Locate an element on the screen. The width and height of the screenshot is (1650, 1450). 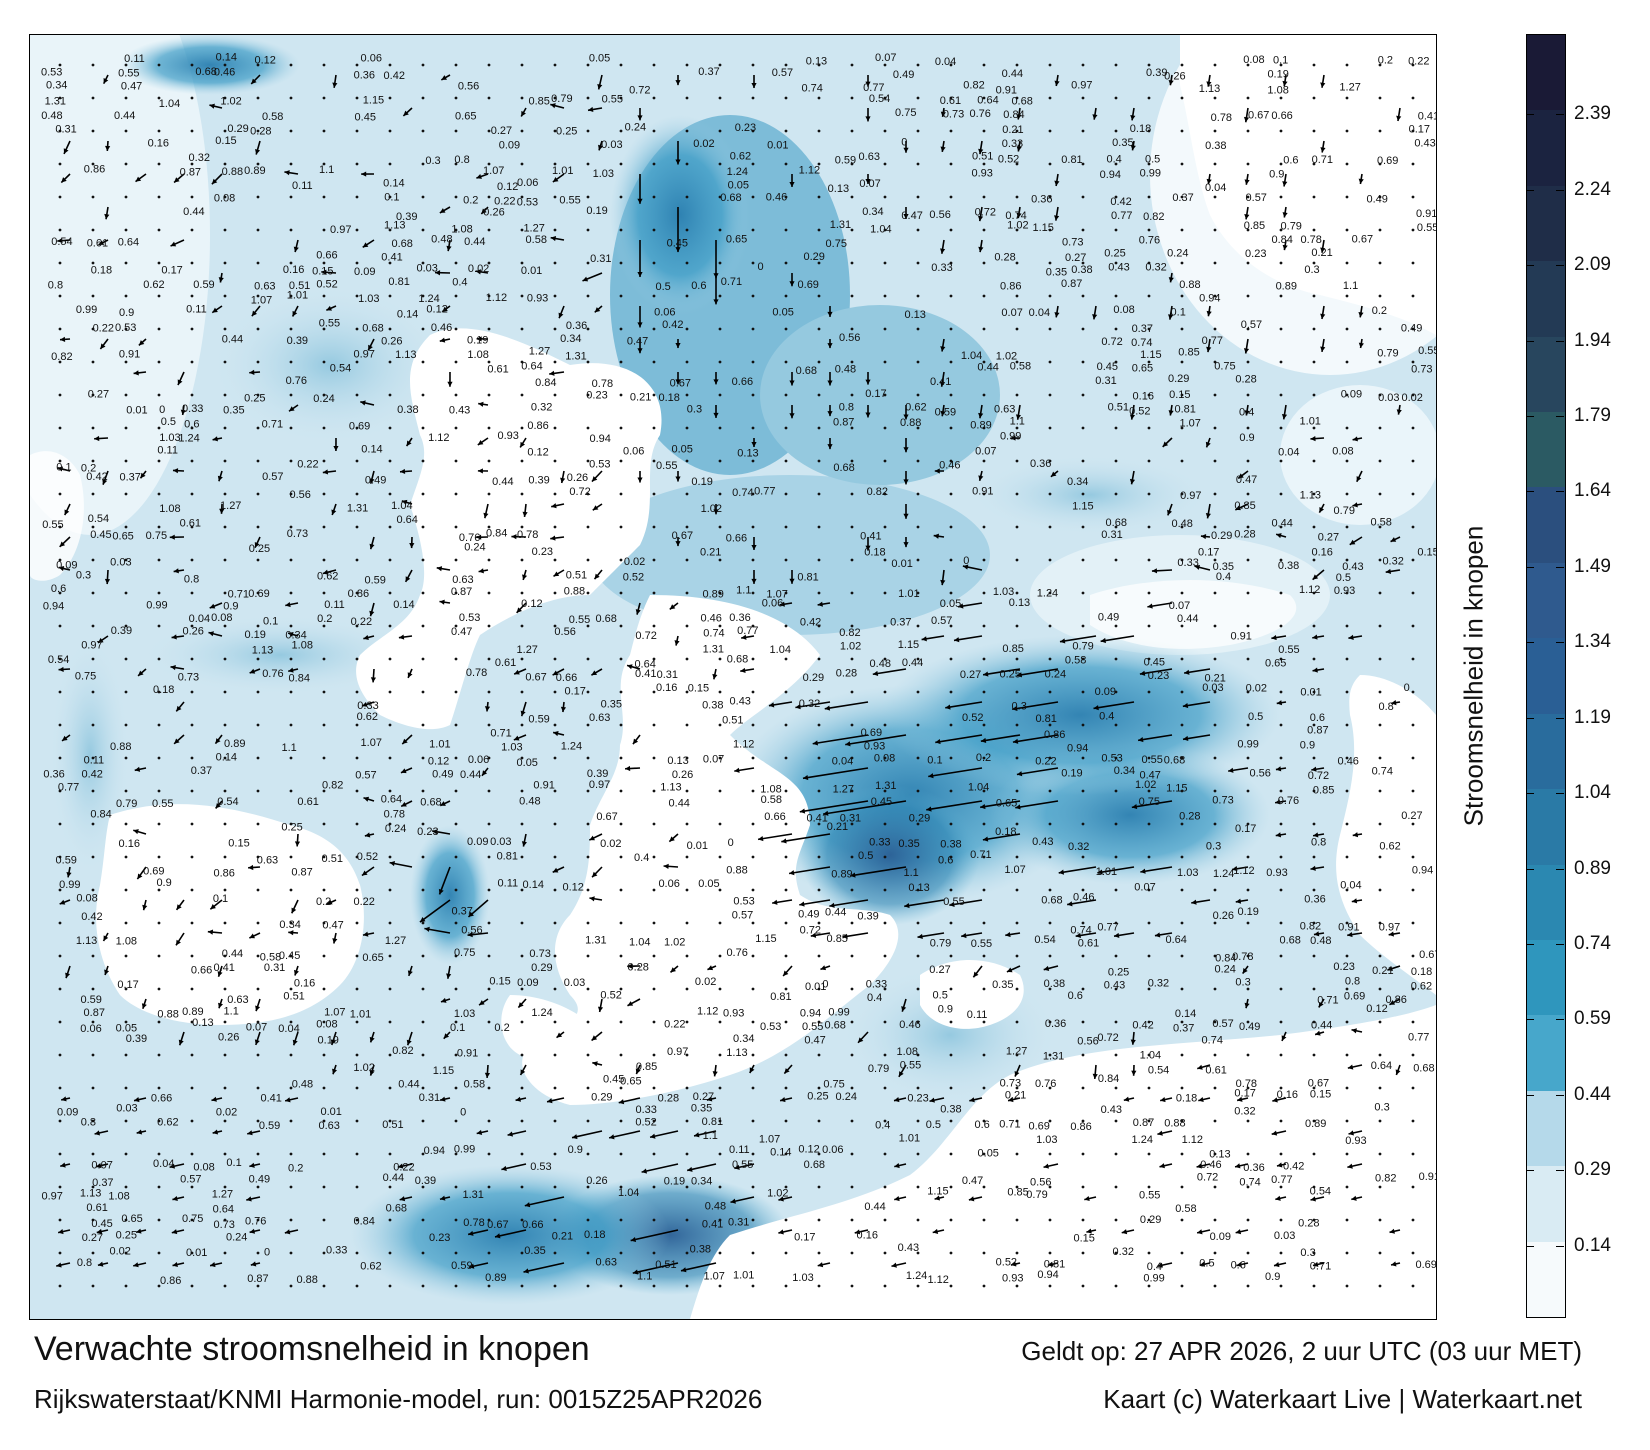
speed-label: 0.33 is located at coordinates (876, 985).